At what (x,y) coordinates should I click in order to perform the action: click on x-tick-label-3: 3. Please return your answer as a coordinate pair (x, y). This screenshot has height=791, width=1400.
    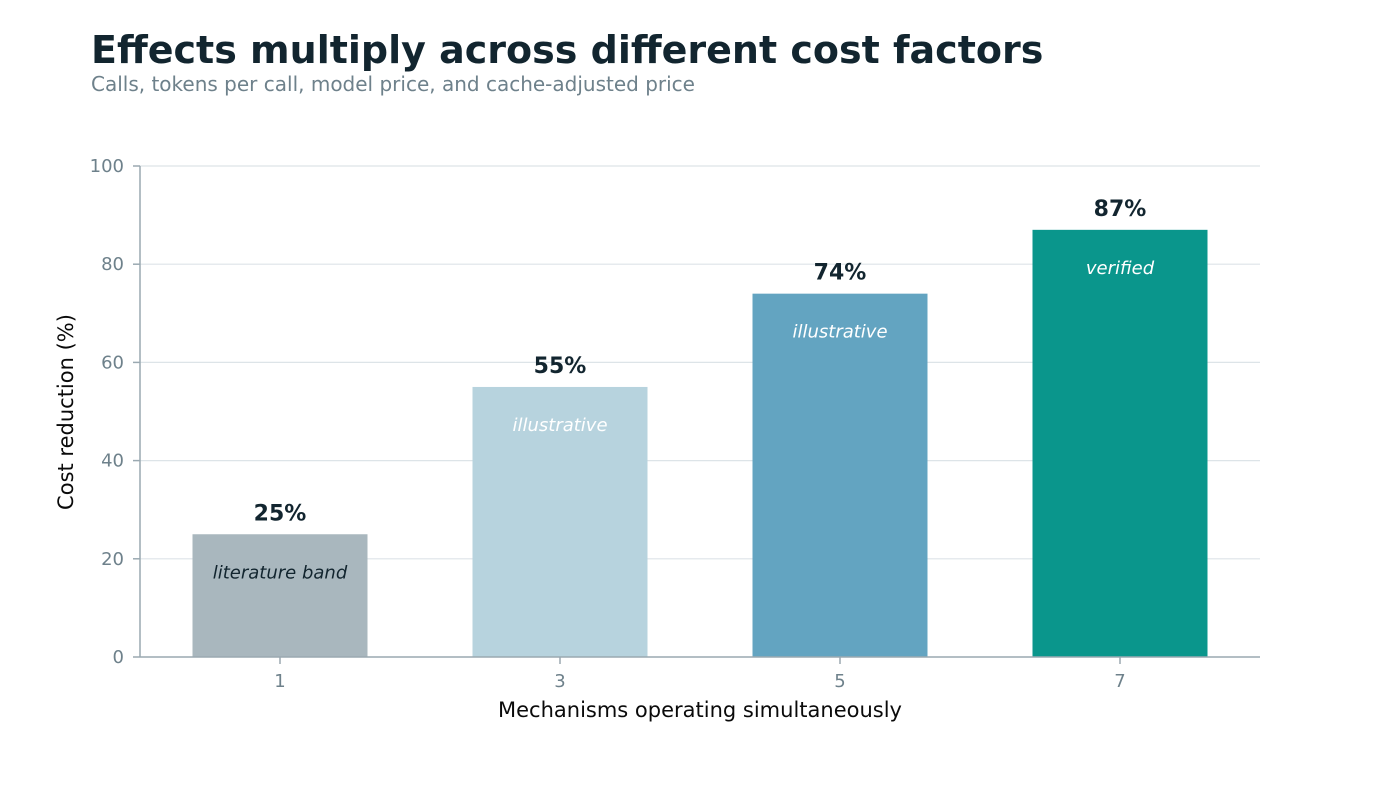
    Looking at the image, I should click on (559, 681).